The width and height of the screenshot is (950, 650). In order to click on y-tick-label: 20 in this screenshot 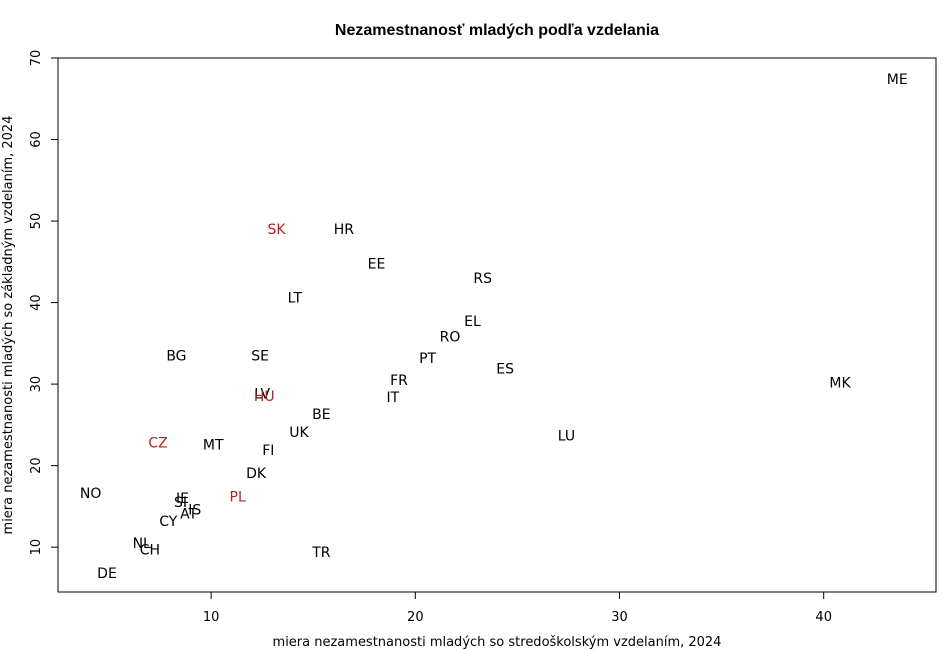, I will do `click(36, 465)`.